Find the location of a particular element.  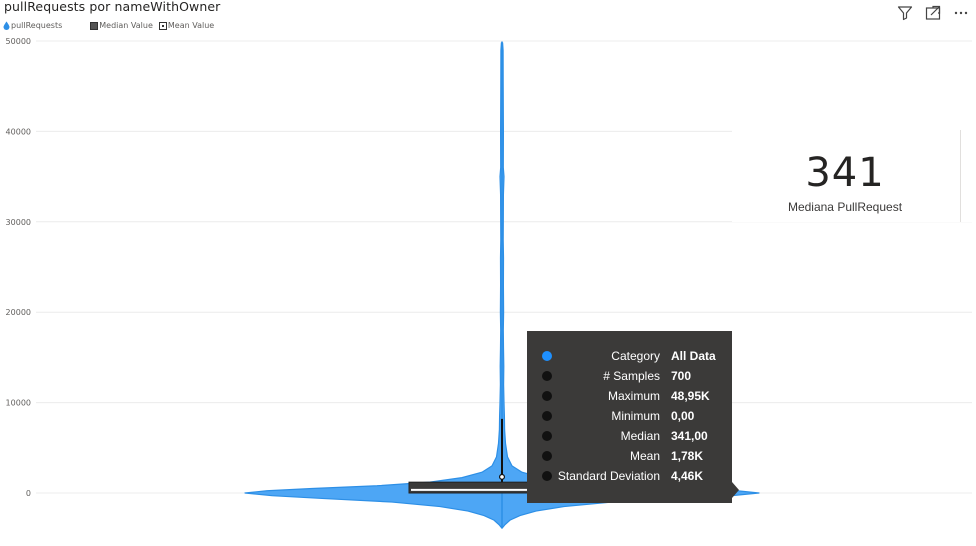

mean-marker is located at coordinates (502, 476).